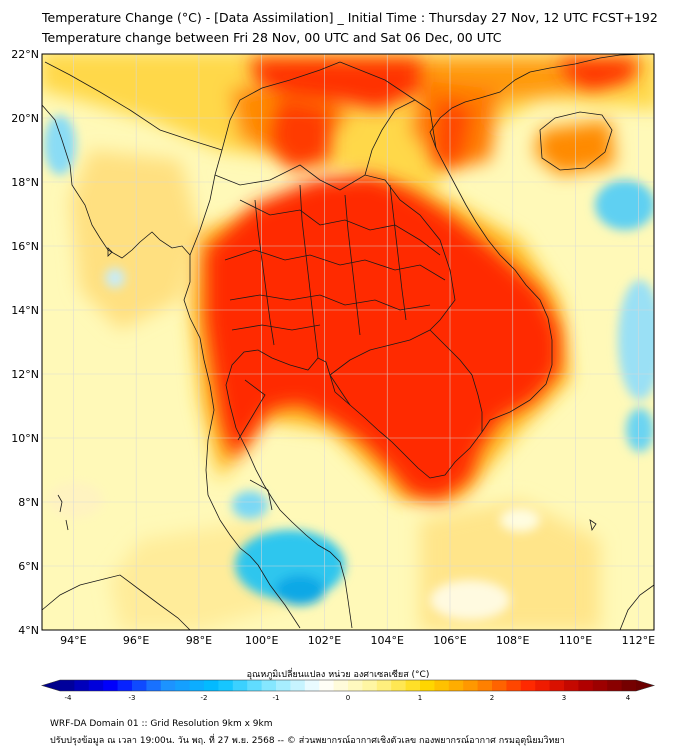  Describe the element at coordinates (420, 698) in the screenshot. I see `colorbar-tick-label: 1` at that location.